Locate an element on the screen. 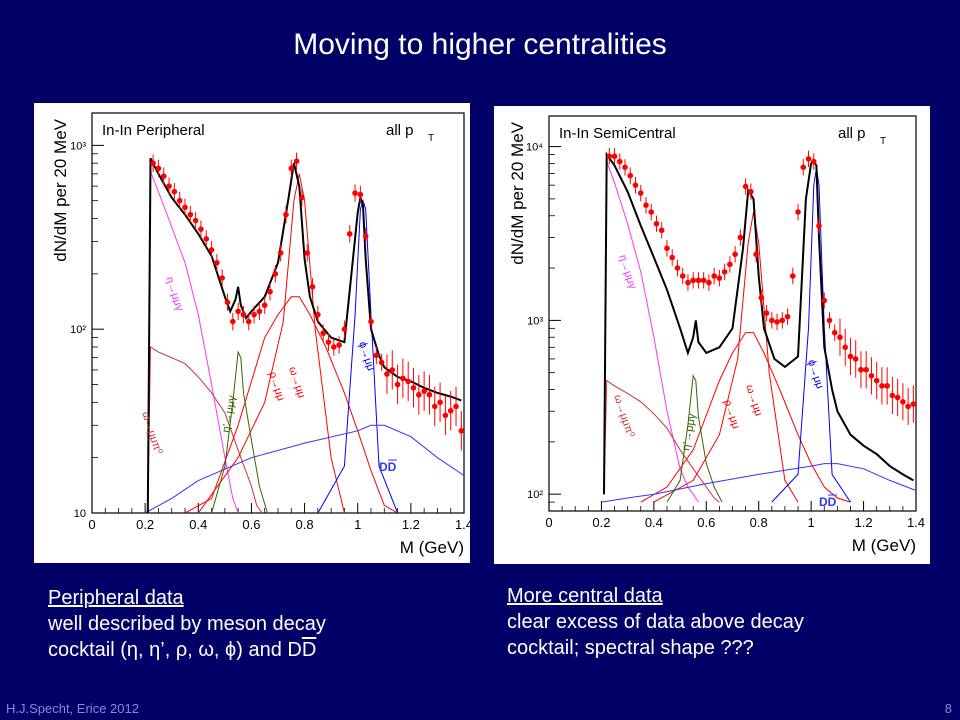 This screenshot has height=720, width=960. x-tick-label: 1.4 is located at coordinates (916, 522).